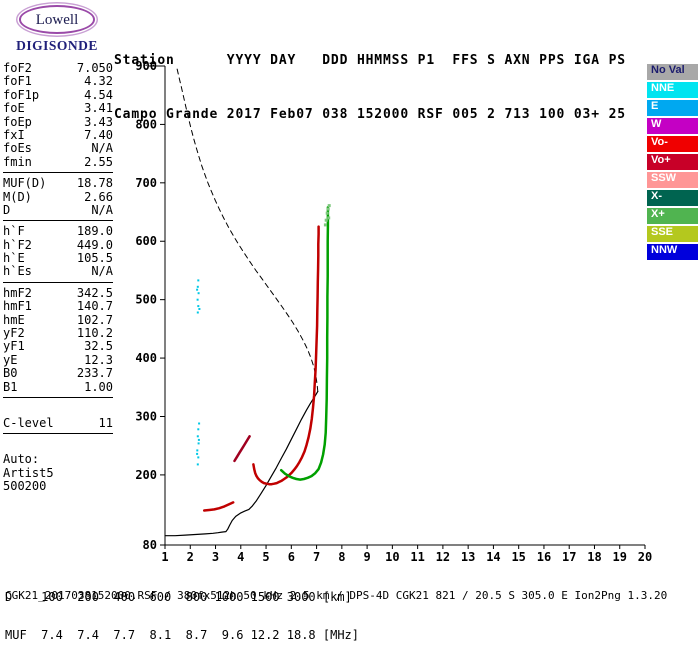 This screenshot has height=654, width=700. I want to click on param-row: foE 3.41, so click(58, 108).